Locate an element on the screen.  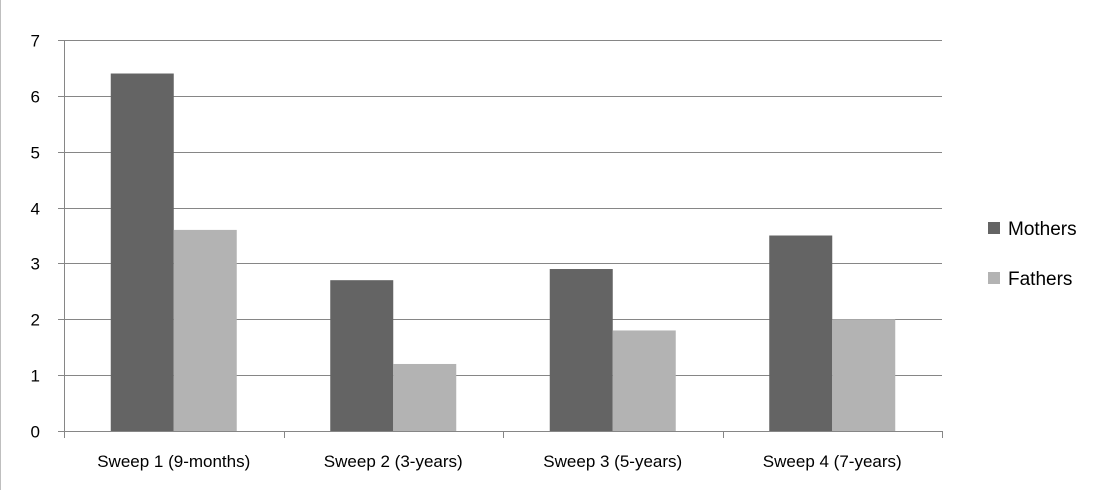
legend-swatch-fathers is located at coordinates (994, 278).